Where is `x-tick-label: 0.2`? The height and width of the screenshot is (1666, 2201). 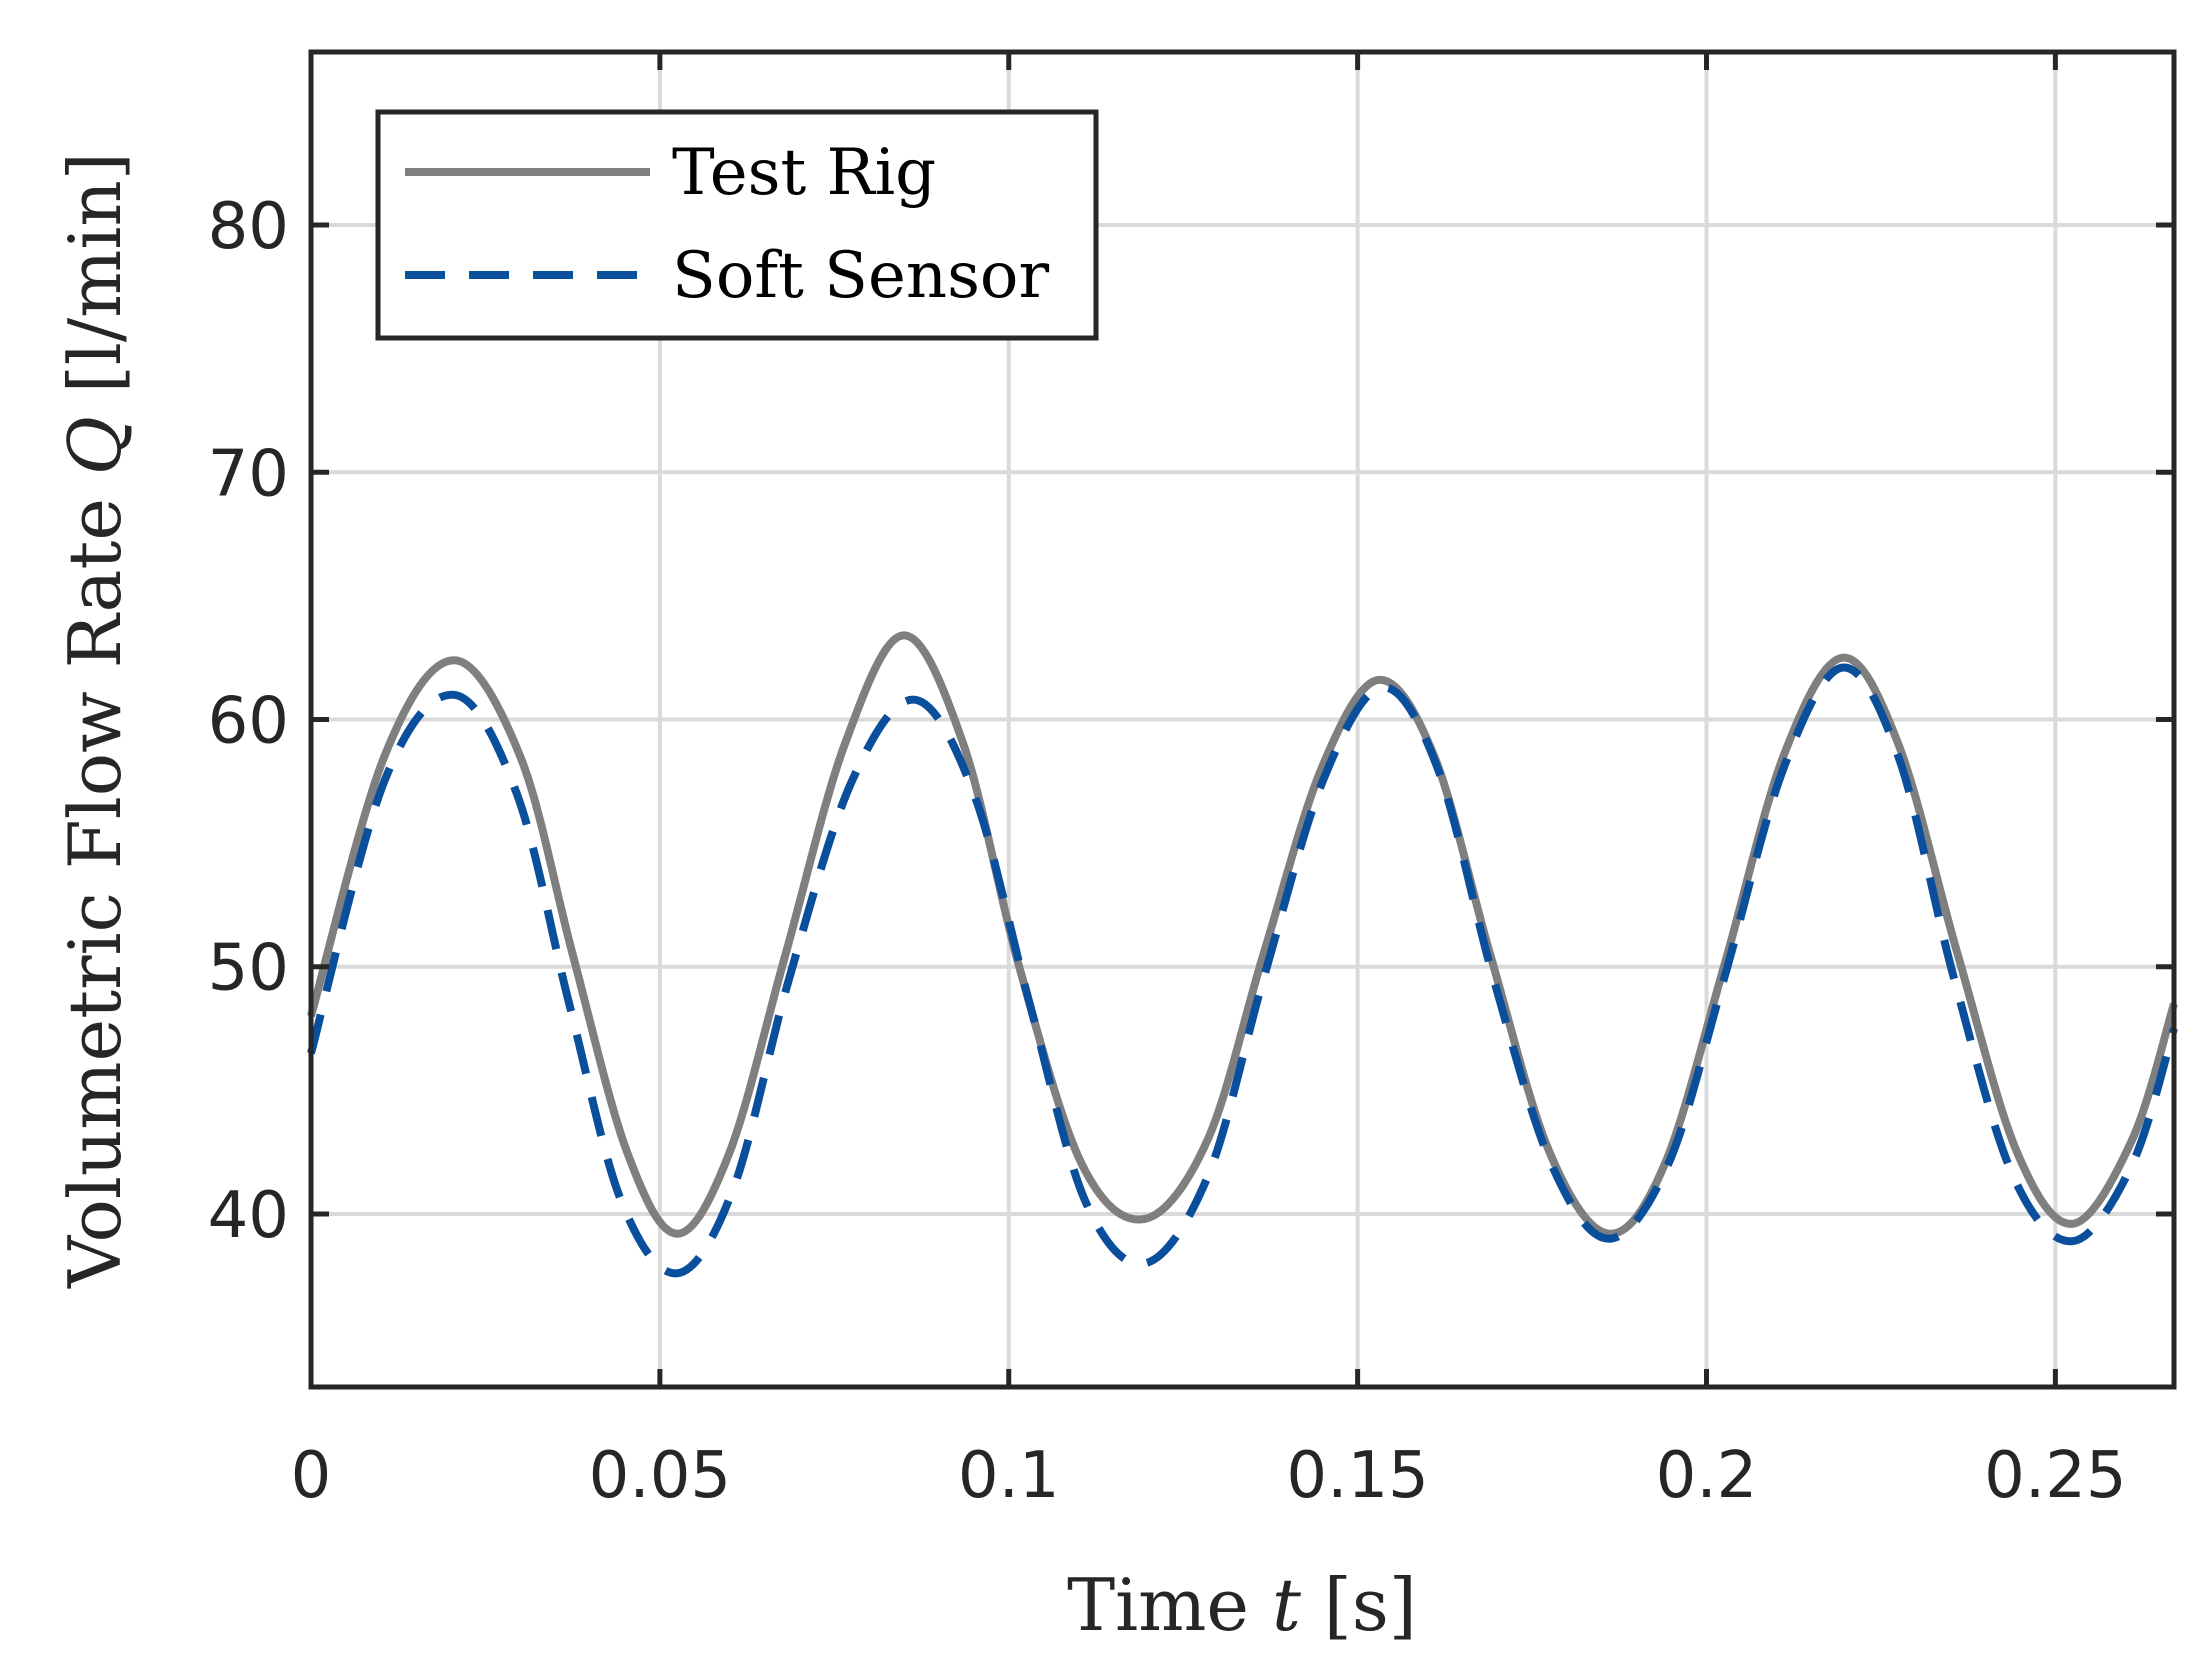
x-tick-label: 0.2 is located at coordinates (1707, 1476).